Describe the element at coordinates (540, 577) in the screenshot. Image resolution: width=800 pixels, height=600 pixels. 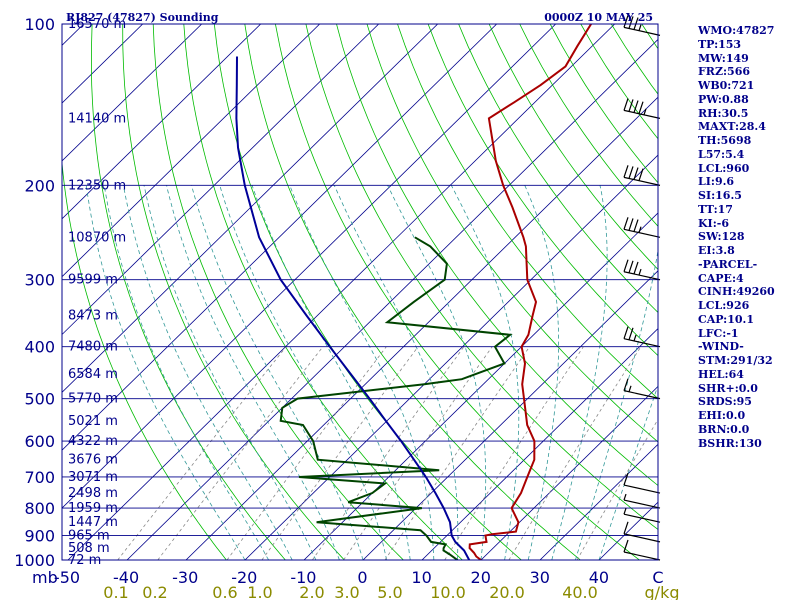
I see `temperature-tick-label: 30` at that location.